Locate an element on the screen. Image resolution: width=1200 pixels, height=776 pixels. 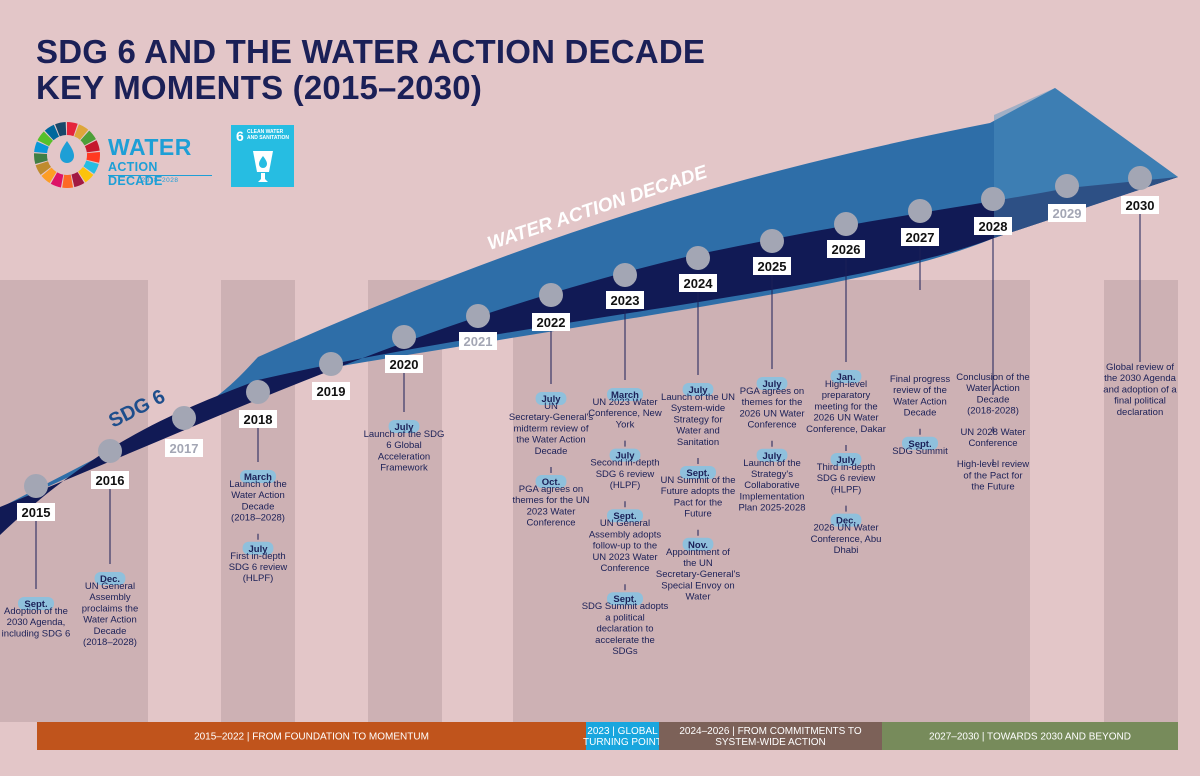
phase-label: 2015–2022 | FROM FOUNDATION TO MOMENTUM is located at coordinates (311, 737).